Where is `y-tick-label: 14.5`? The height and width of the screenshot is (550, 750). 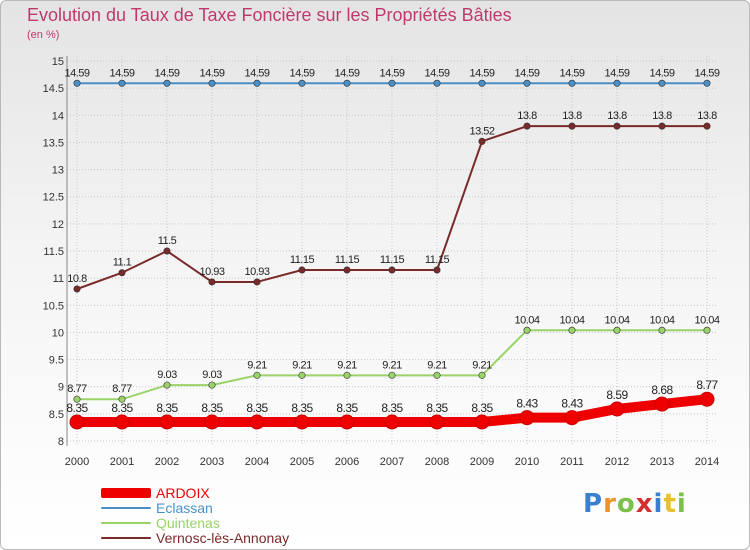
y-tick-label: 14.5 is located at coordinates (53, 89).